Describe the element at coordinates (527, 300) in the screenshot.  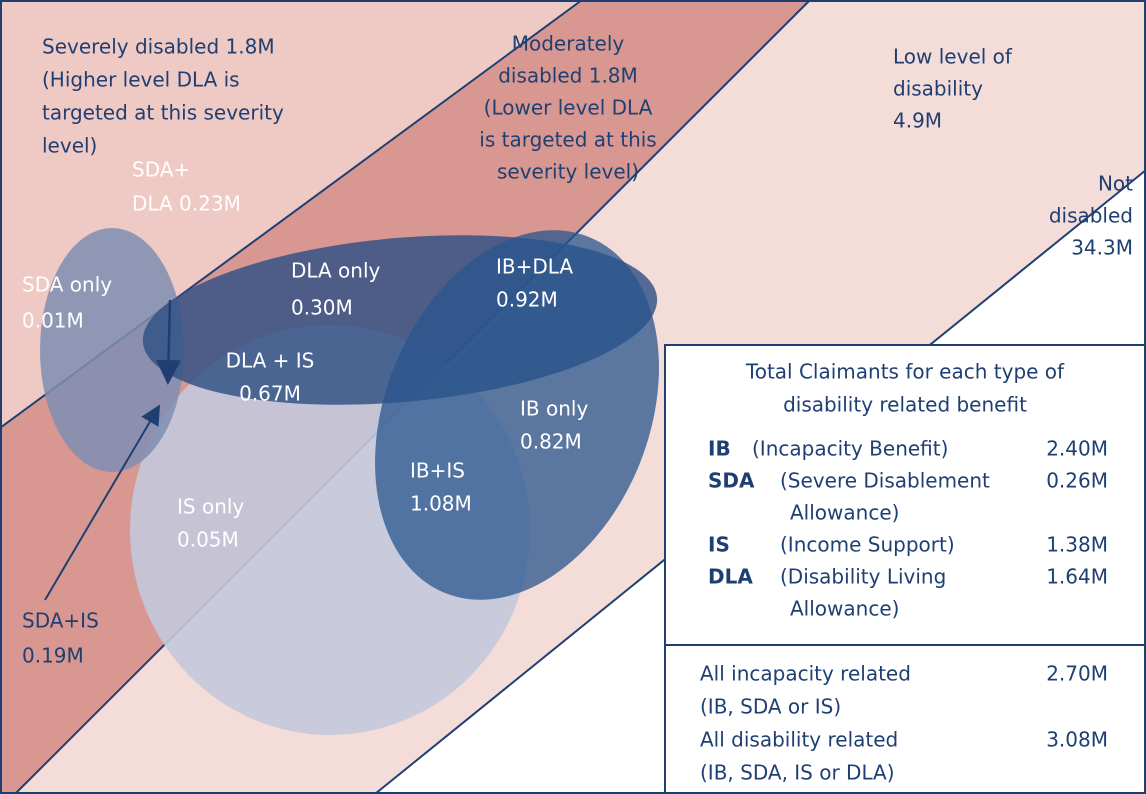
I see `region-label: 0.92M` at that location.